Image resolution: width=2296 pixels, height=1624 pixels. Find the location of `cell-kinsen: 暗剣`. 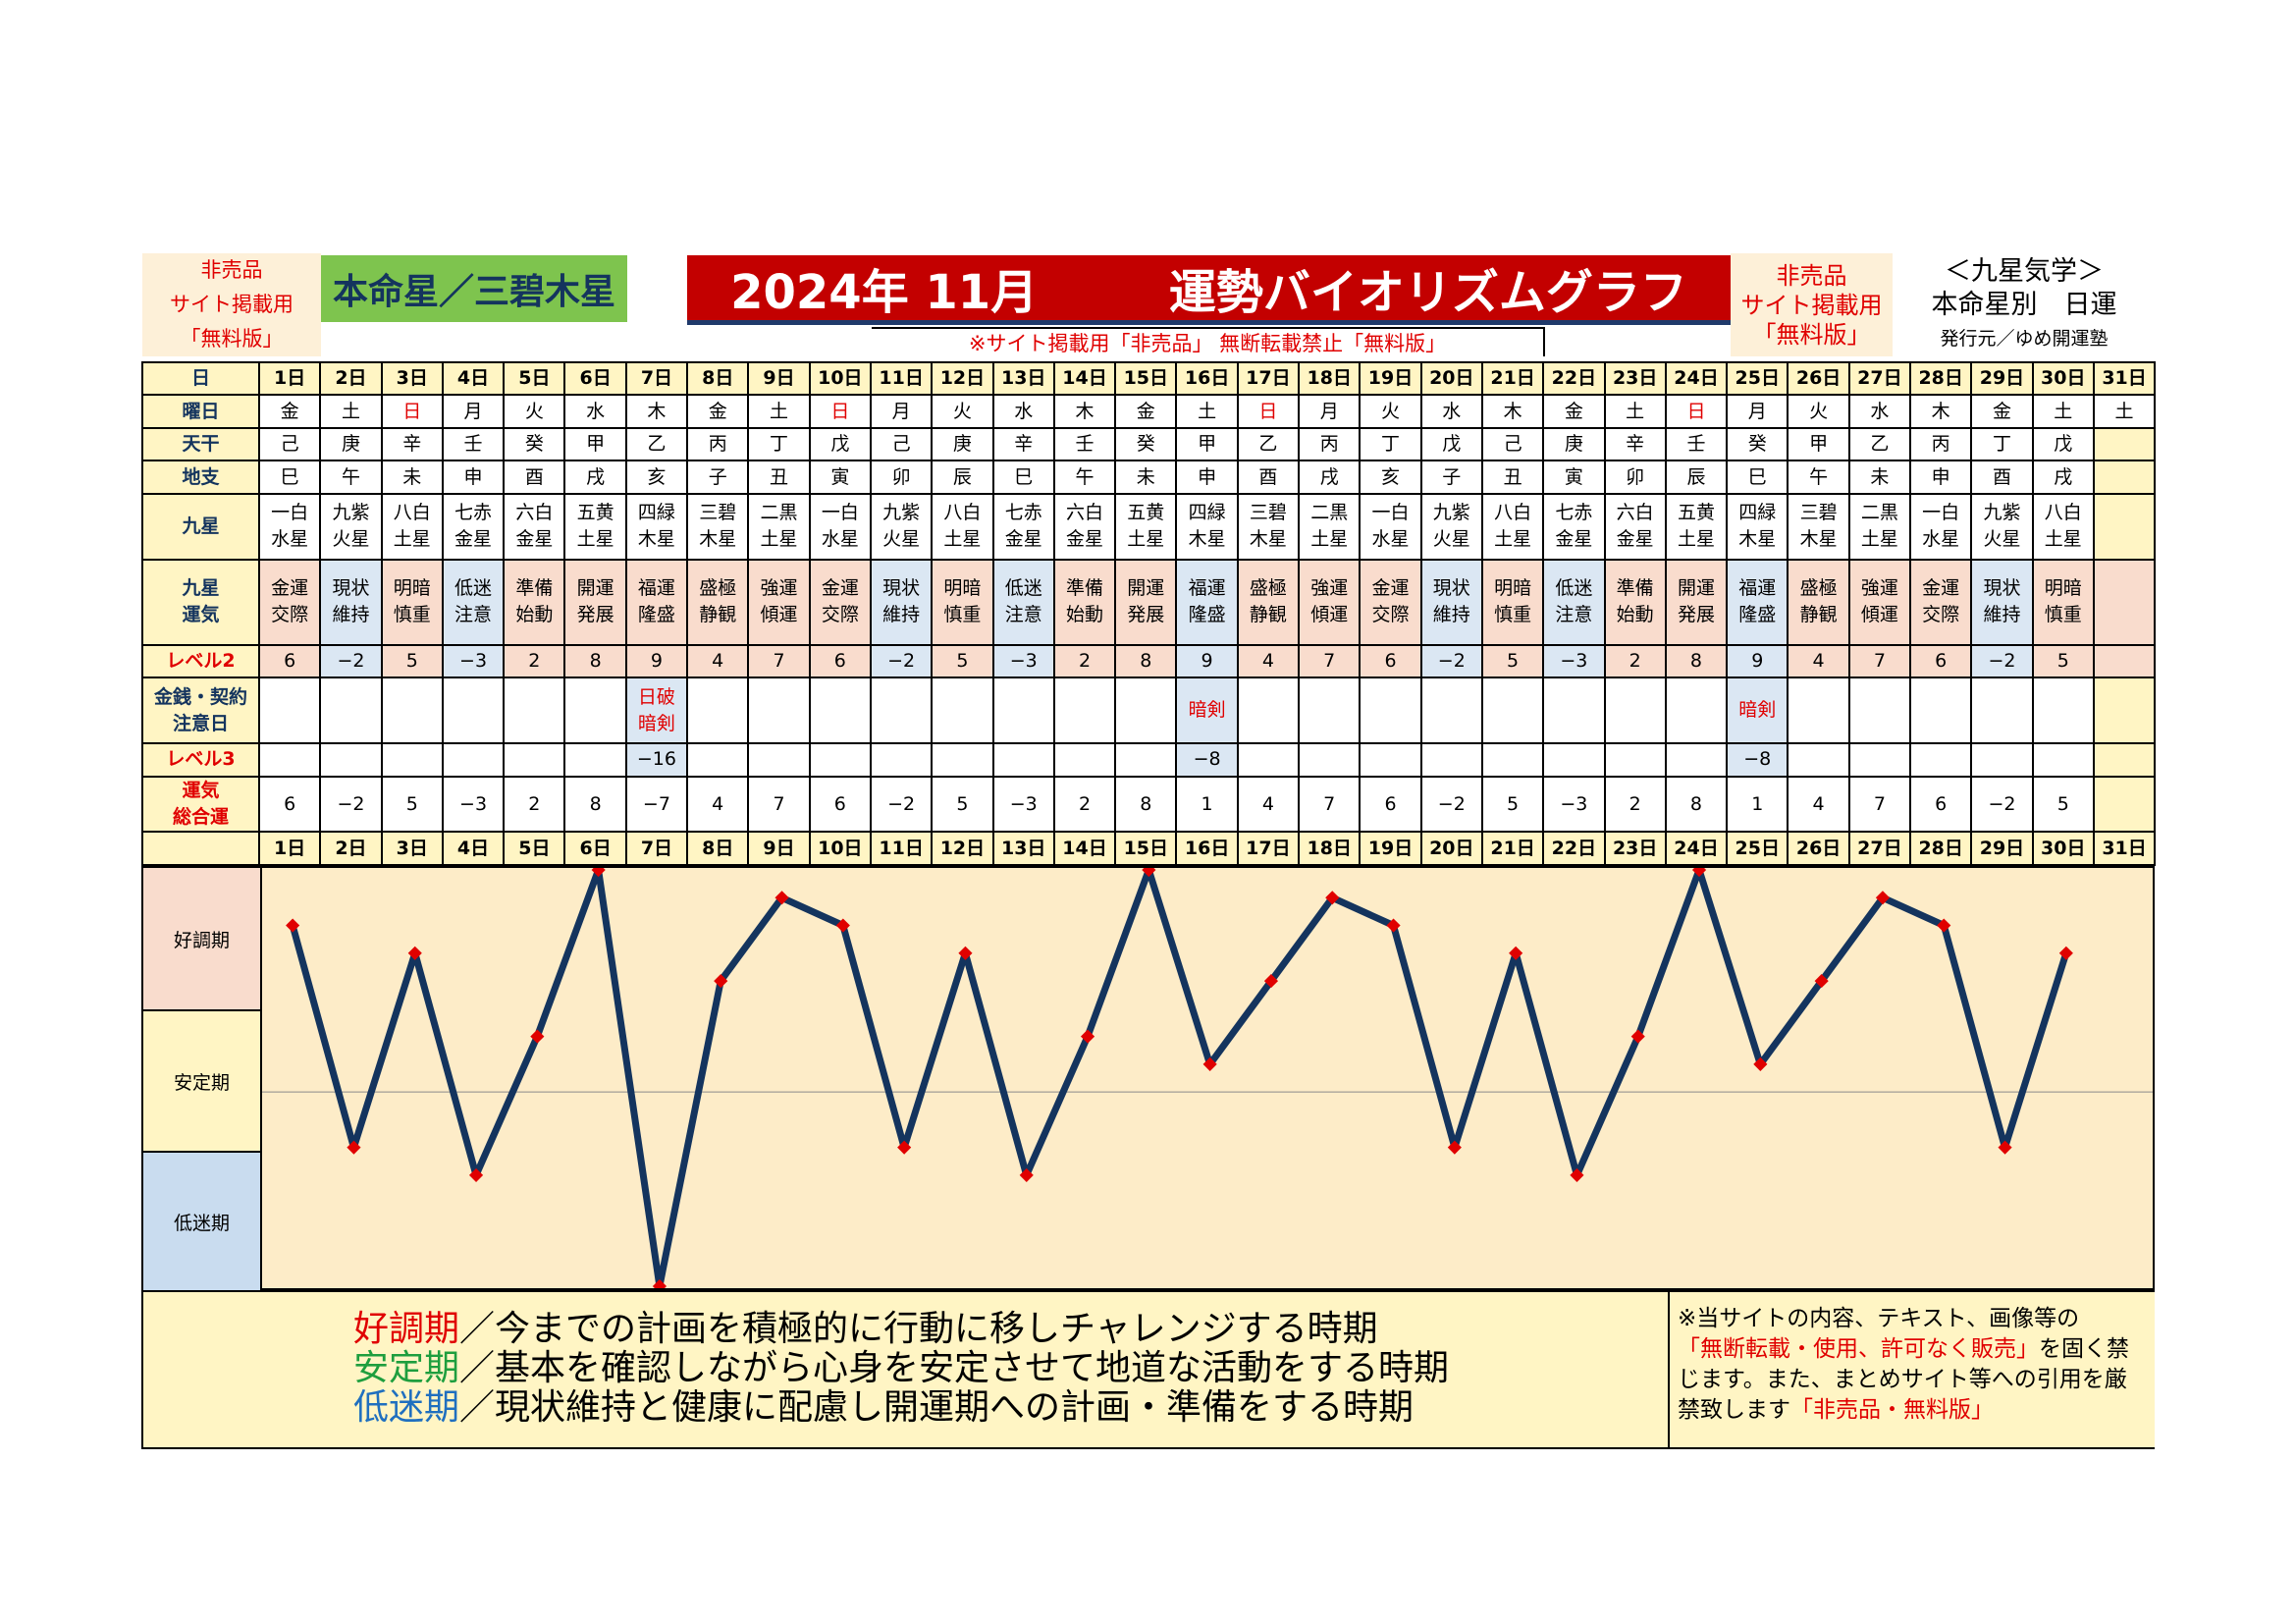

cell-kinsen: 暗剣 is located at coordinates (1757, 711).